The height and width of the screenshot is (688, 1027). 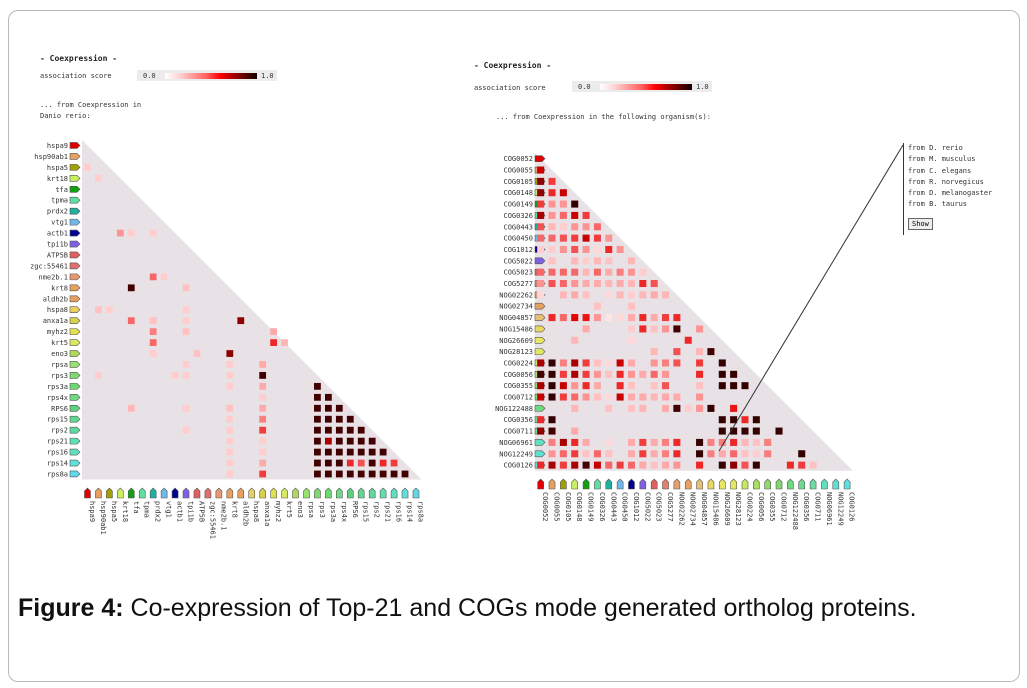 What do you see at coordinates (749, 507) in the screenshot?
I see `heatmap-1-col-label: COG0224` at bounding box center [749, 507].